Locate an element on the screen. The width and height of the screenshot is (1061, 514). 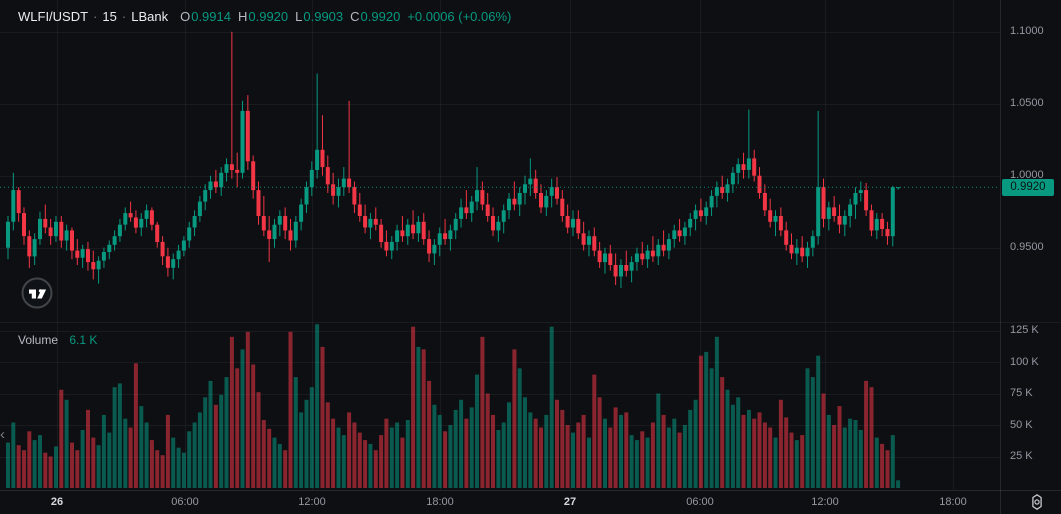
open-value: 0.9914 is located at coordinates (211, 16).